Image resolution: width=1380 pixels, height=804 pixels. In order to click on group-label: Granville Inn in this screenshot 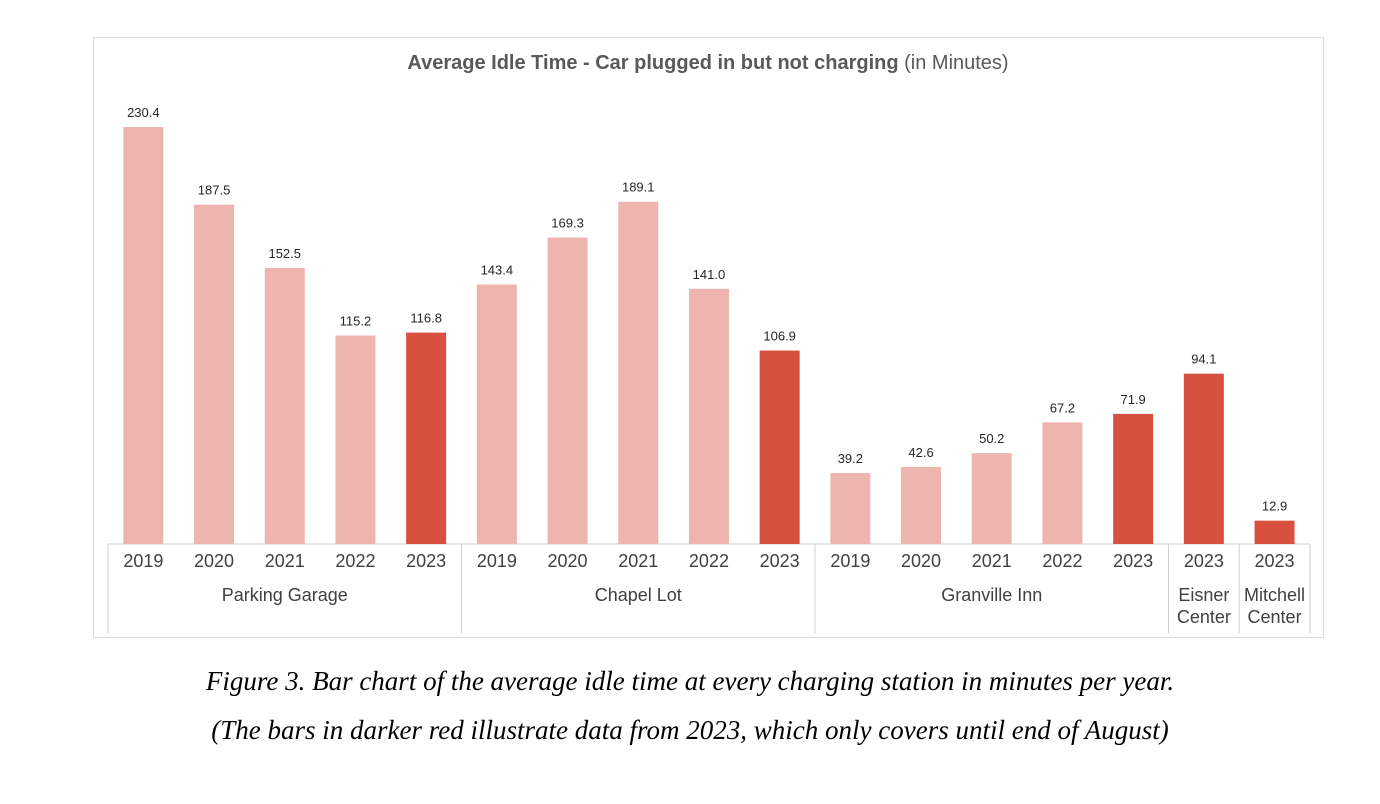, I will do `click(991, 595)`.